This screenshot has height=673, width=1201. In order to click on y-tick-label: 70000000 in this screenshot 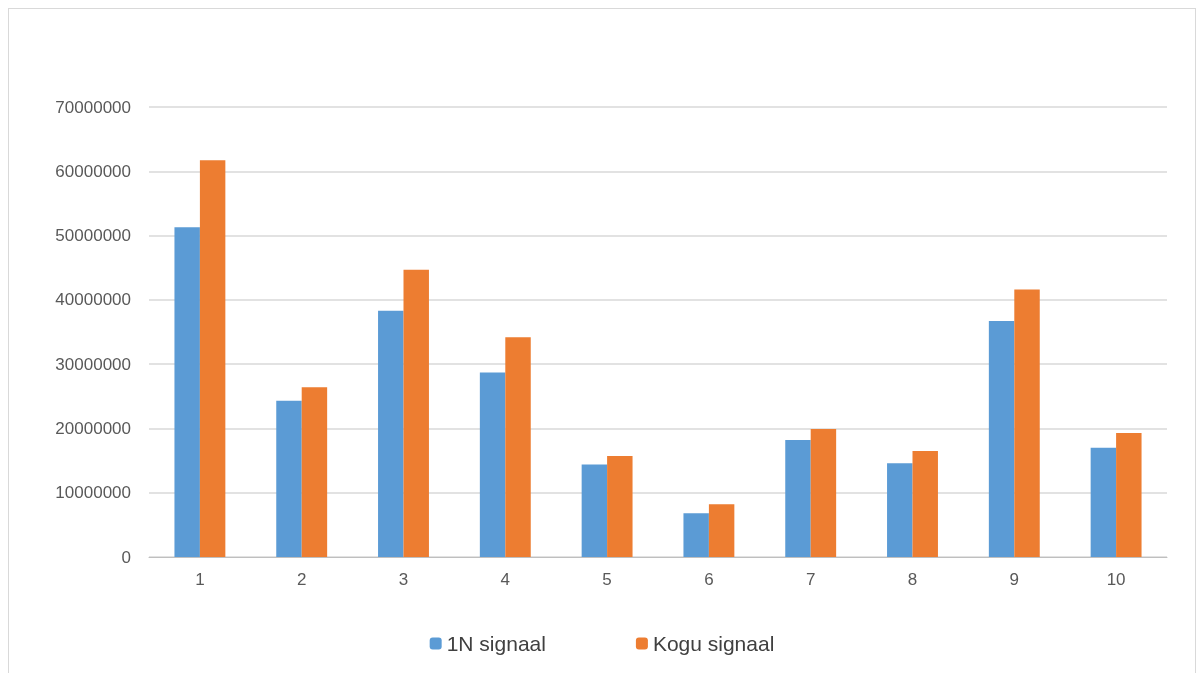, I will do `click(93, 107)`.